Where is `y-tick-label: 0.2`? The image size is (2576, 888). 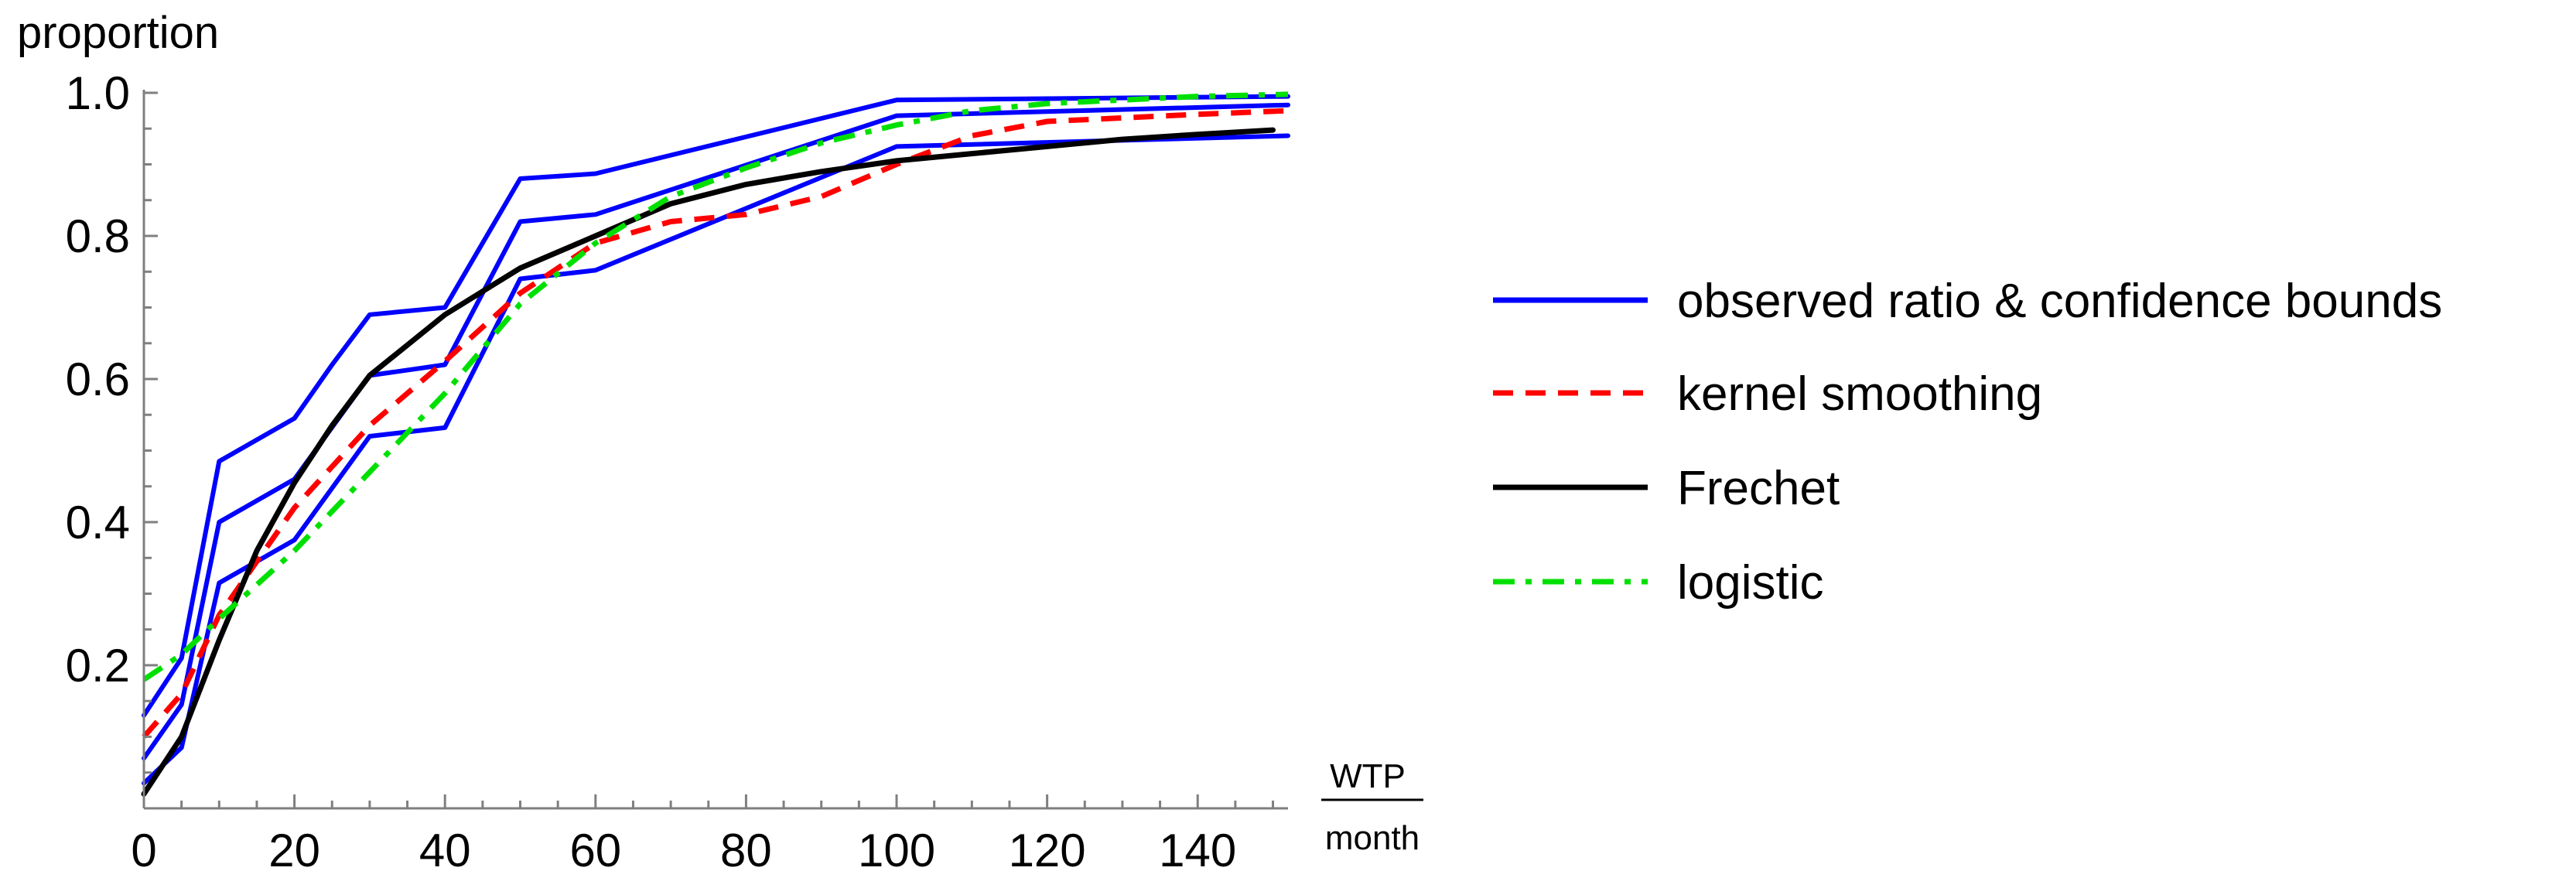
y-tick-label: 0.2 is located at coordinates (98, 666).